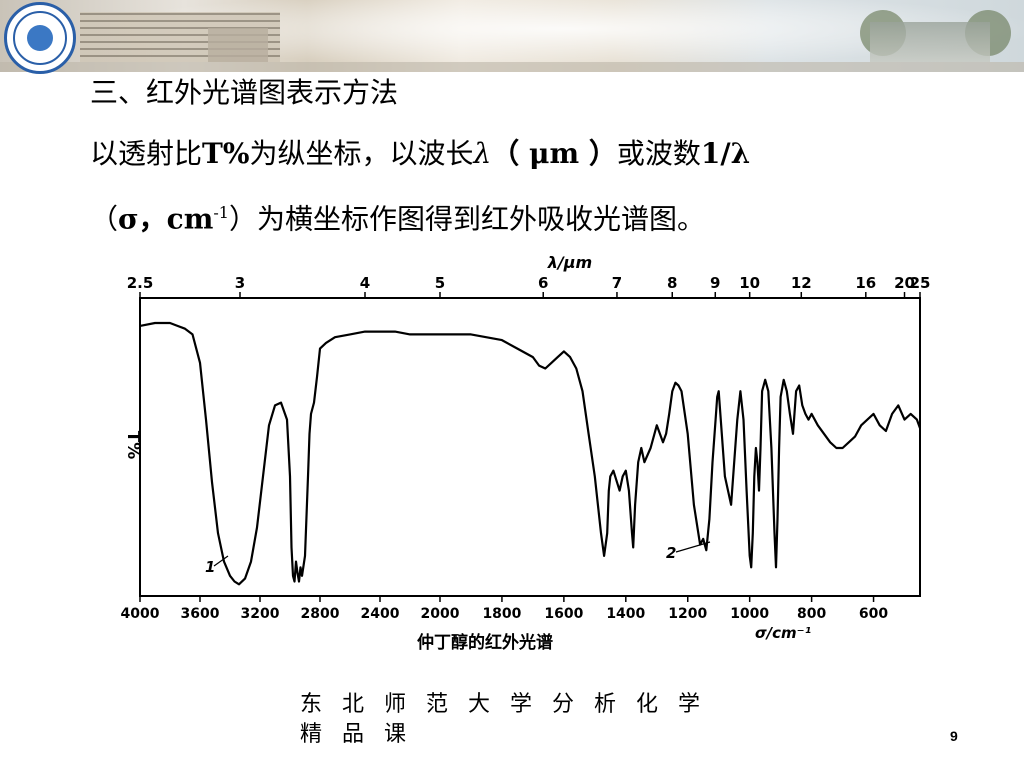 The height and width of the screenshot is (768, 1024). I want to click on top-tick-label: 4, so click(365, 283).